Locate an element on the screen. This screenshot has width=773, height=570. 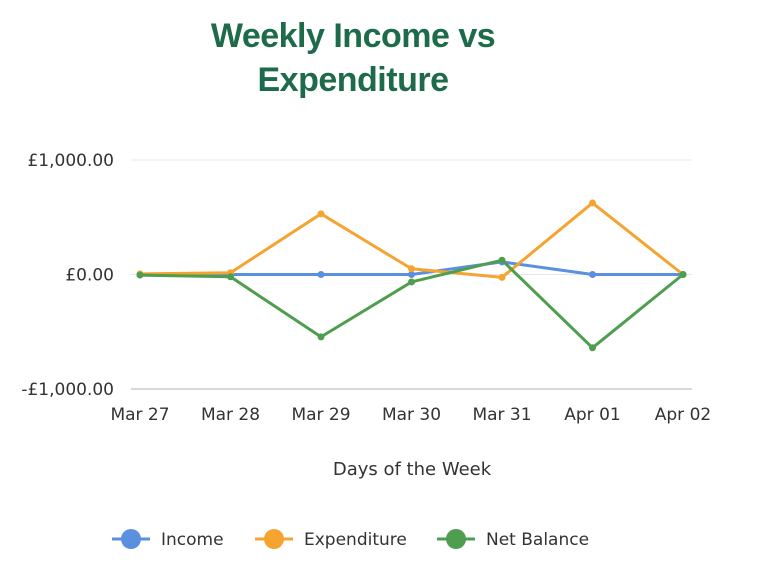
x-tick-label: Mar 31 is located at coordinates (501, 415).